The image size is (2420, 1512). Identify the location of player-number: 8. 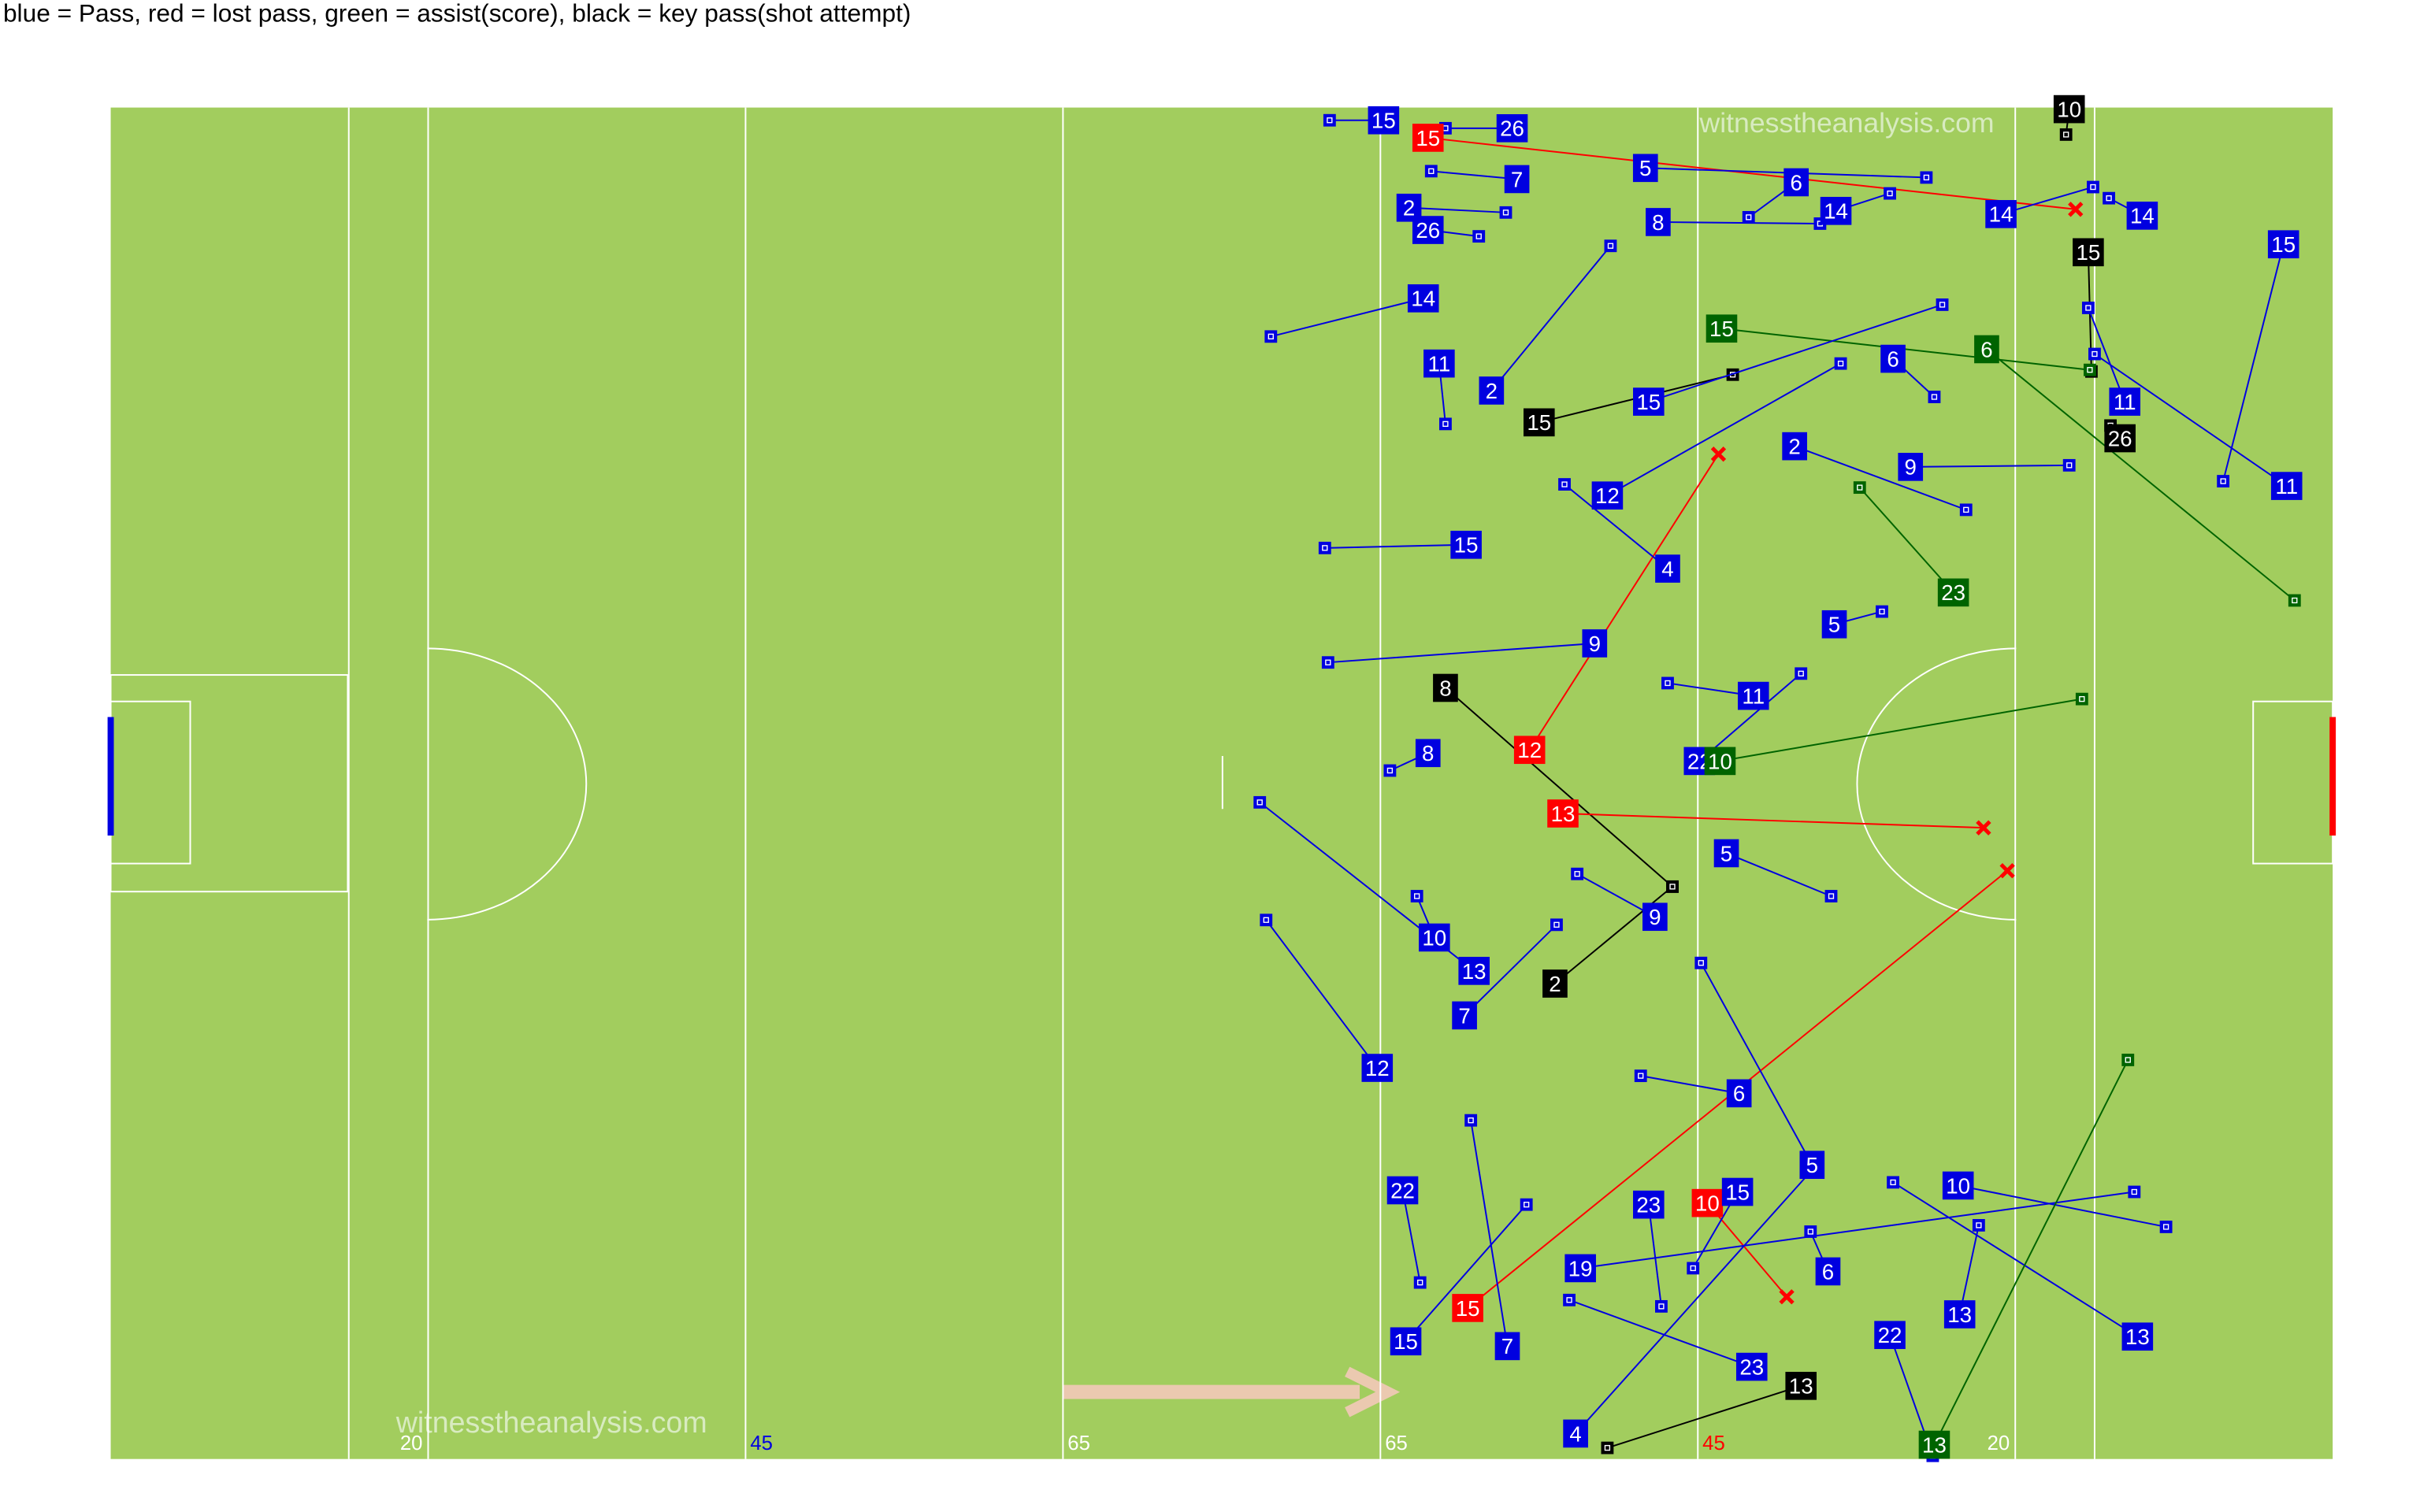
(1445, 688).